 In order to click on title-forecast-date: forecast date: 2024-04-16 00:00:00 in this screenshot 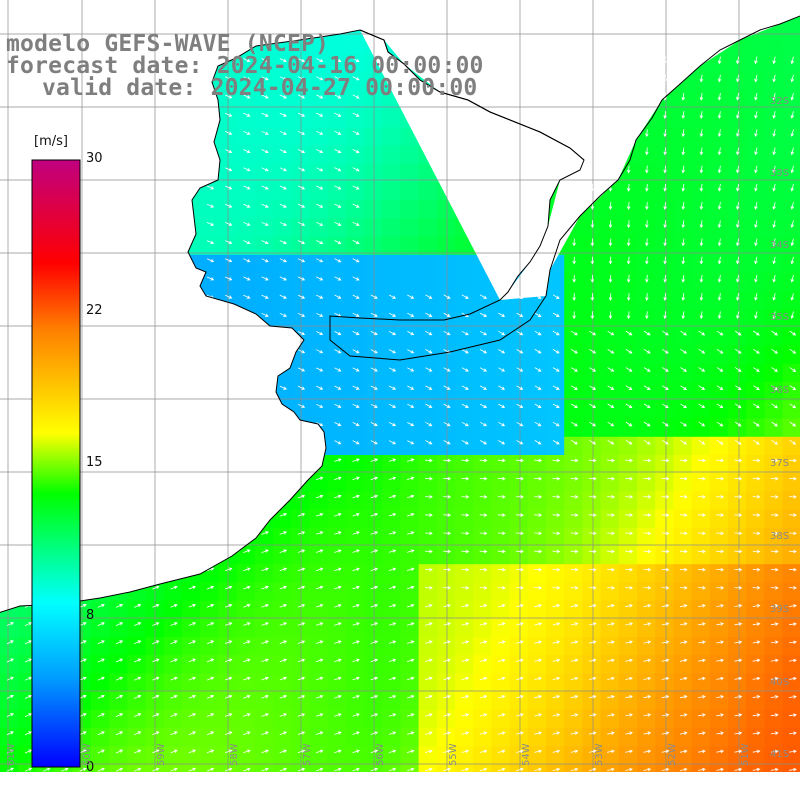, I will do `click(245, 66)`.